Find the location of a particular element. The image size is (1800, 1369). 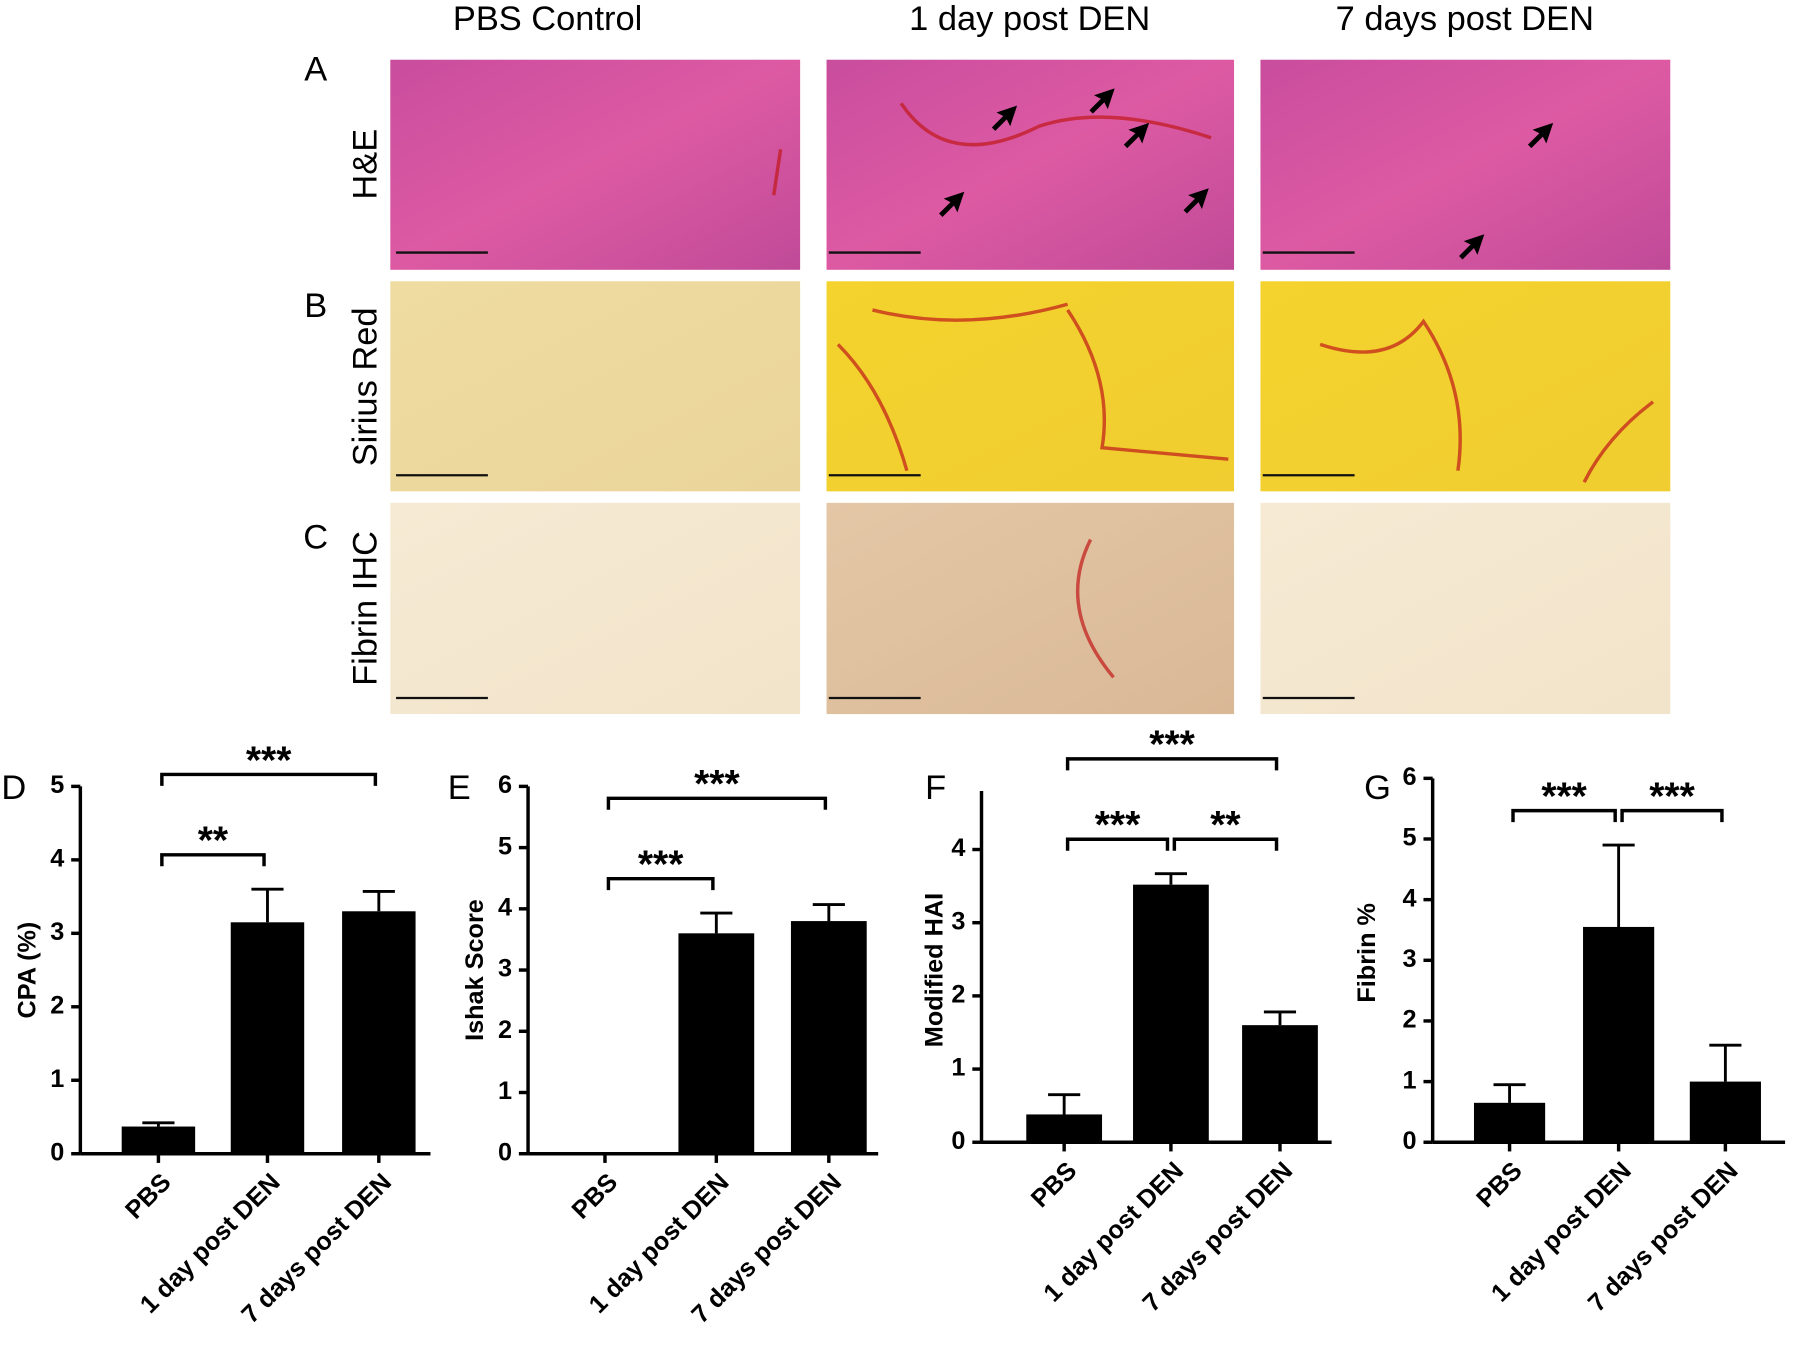

y-axis-label: Fibrin % is located at coordinates (1367, 953).